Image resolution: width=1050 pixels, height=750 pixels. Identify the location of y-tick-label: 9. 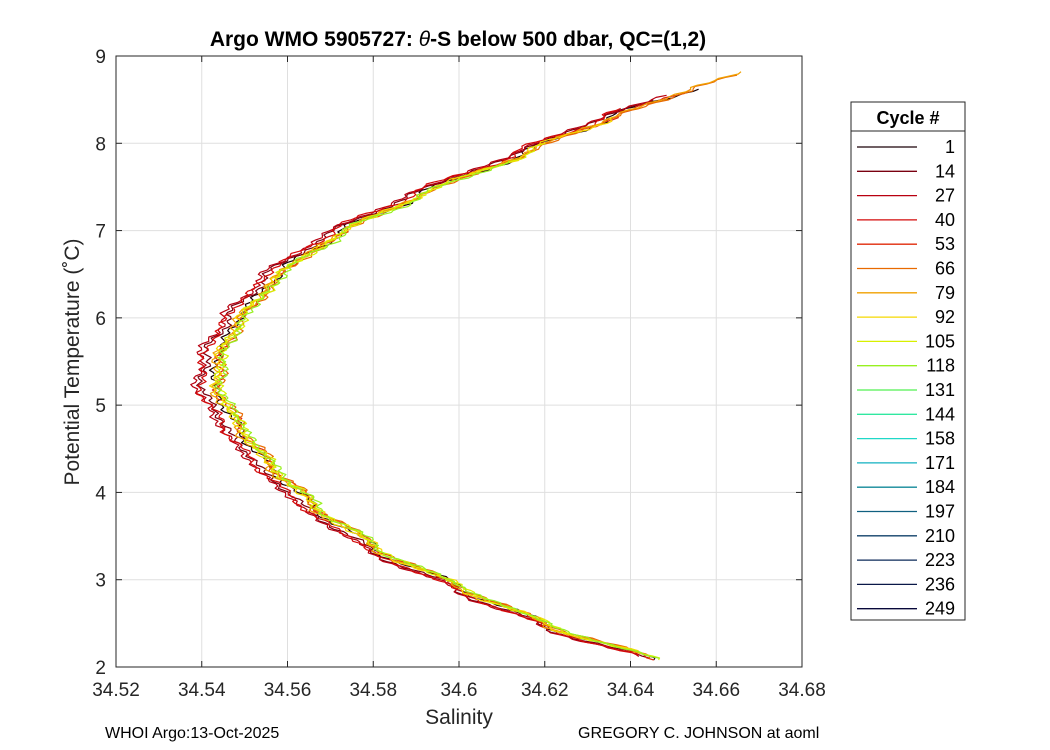
(100, 57).